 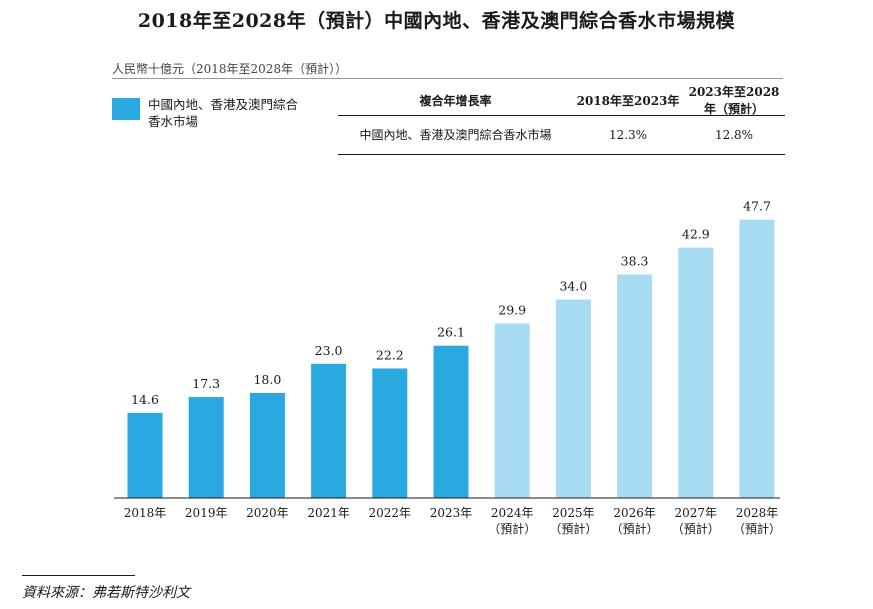 I want to click on cagr-row-label: 中國內地、香港及澳門綜合香水市場, so click(x=455, y=134).